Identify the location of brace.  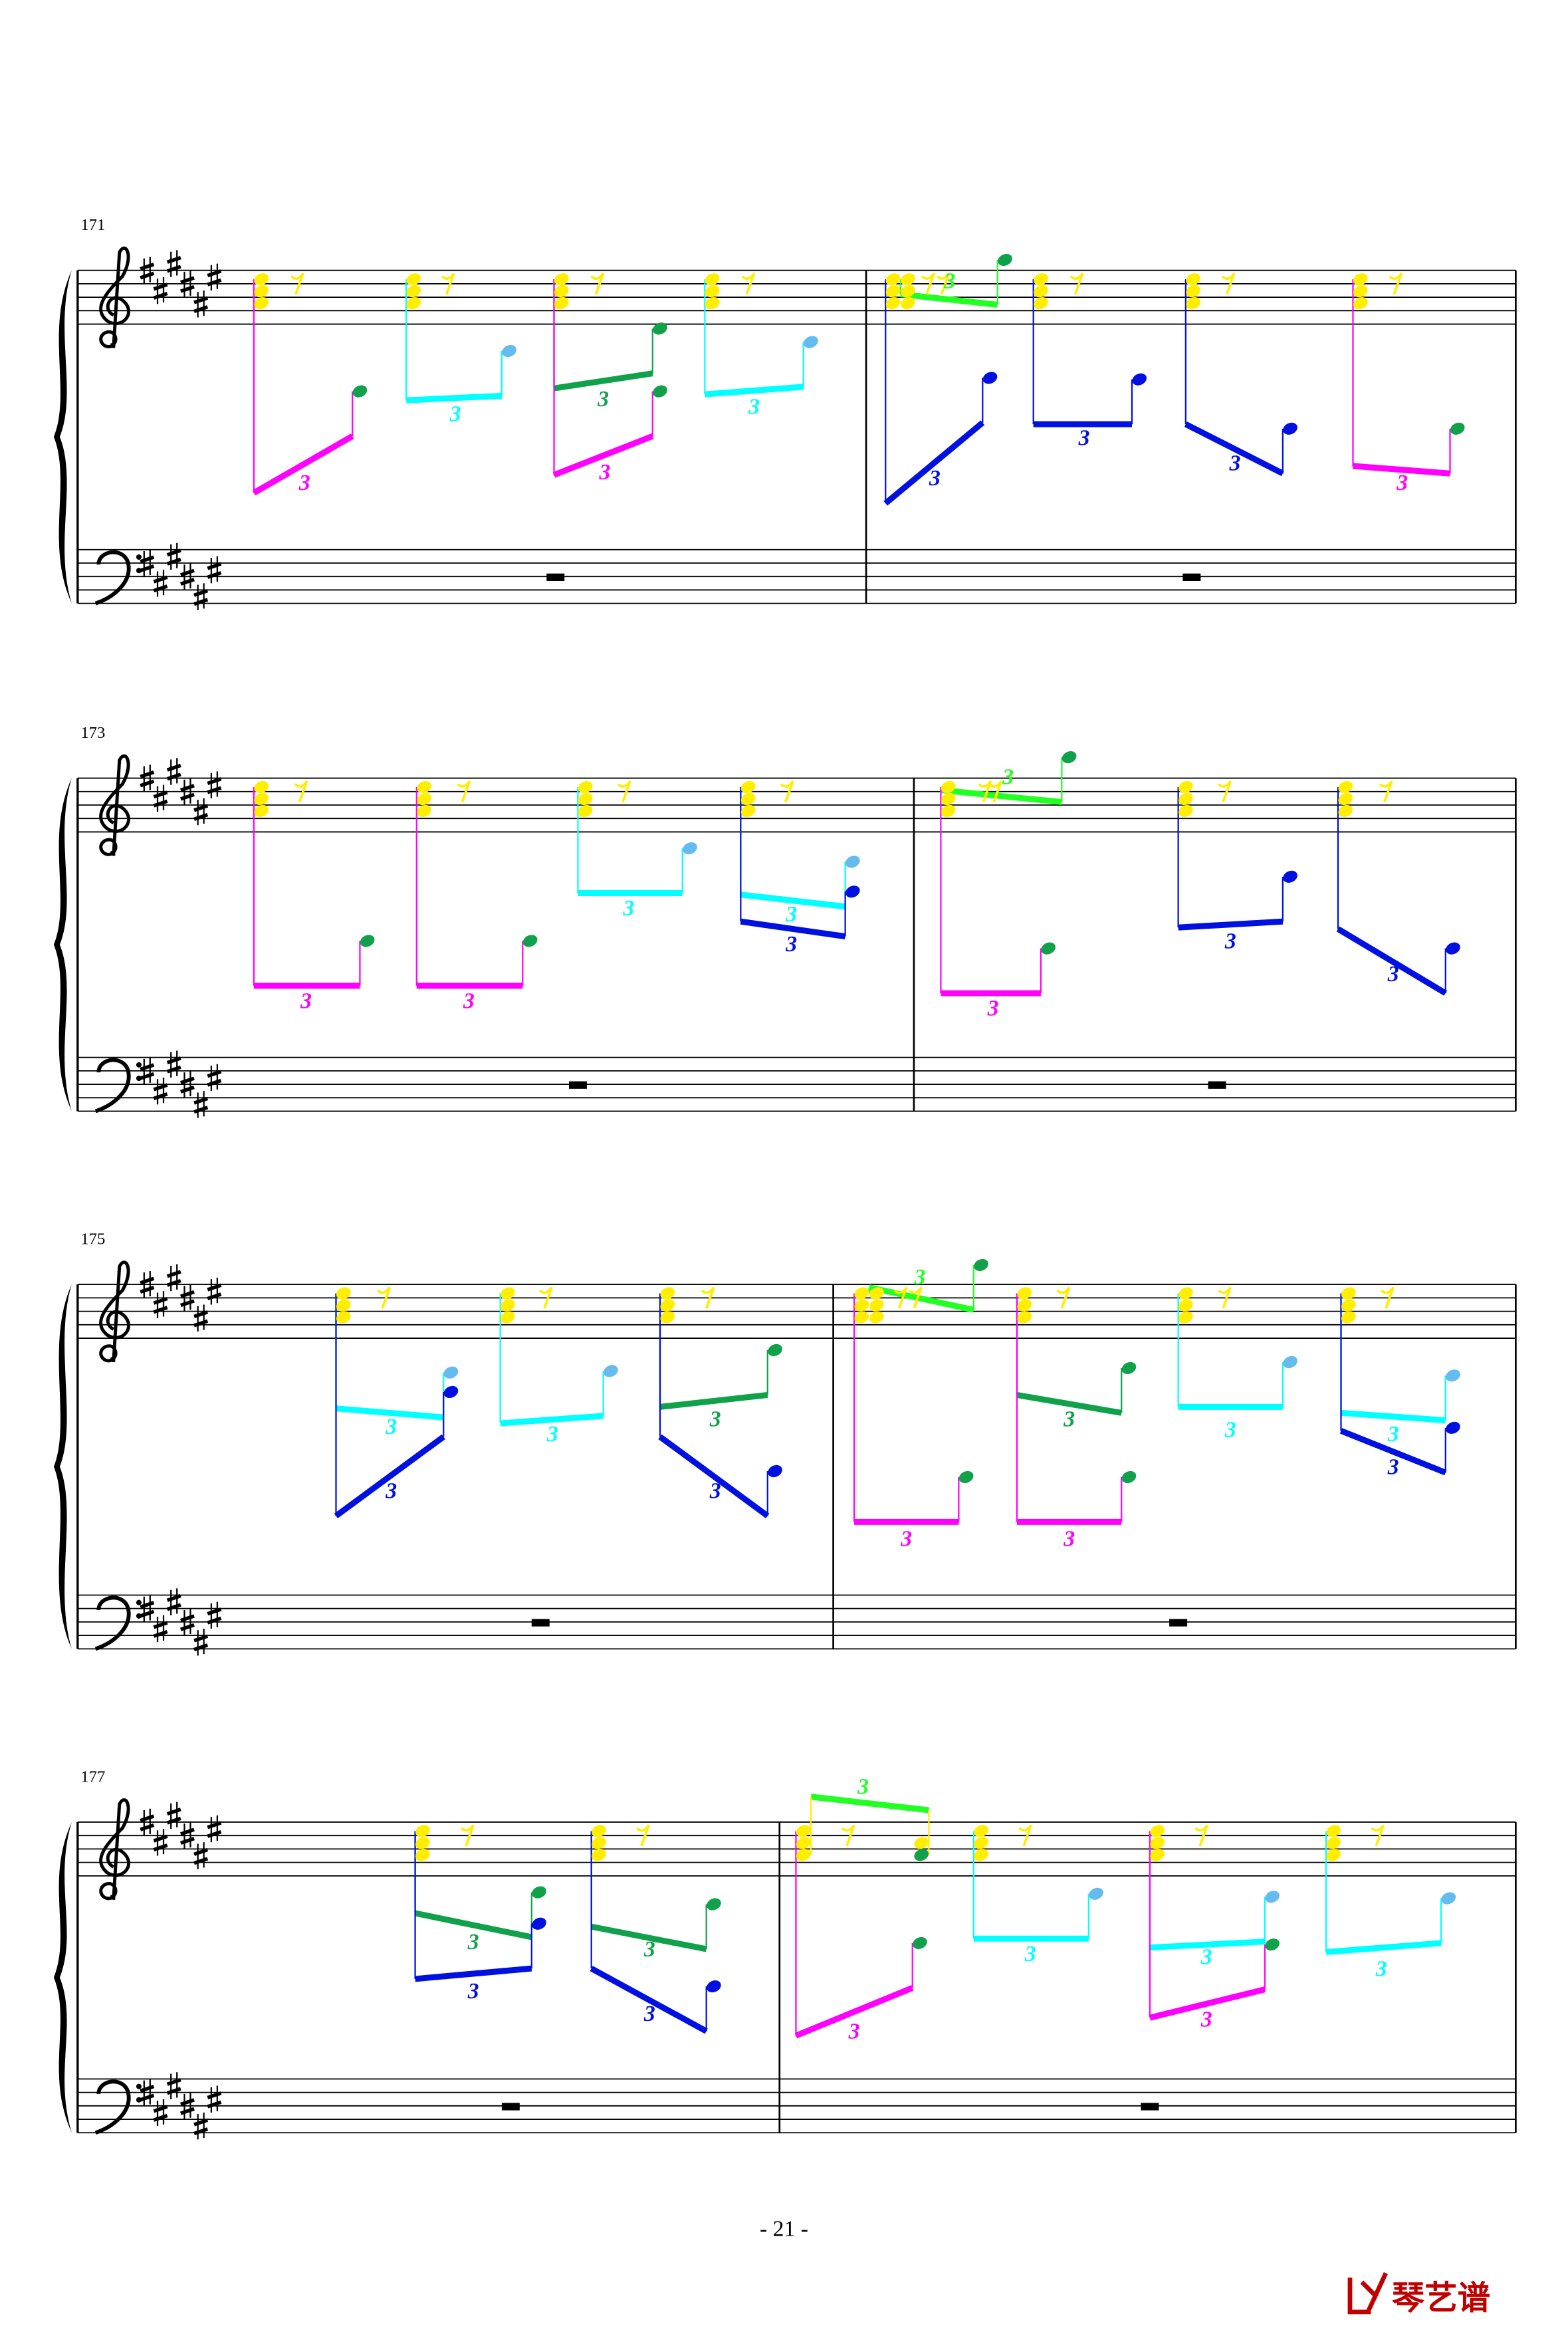
(62, 944).